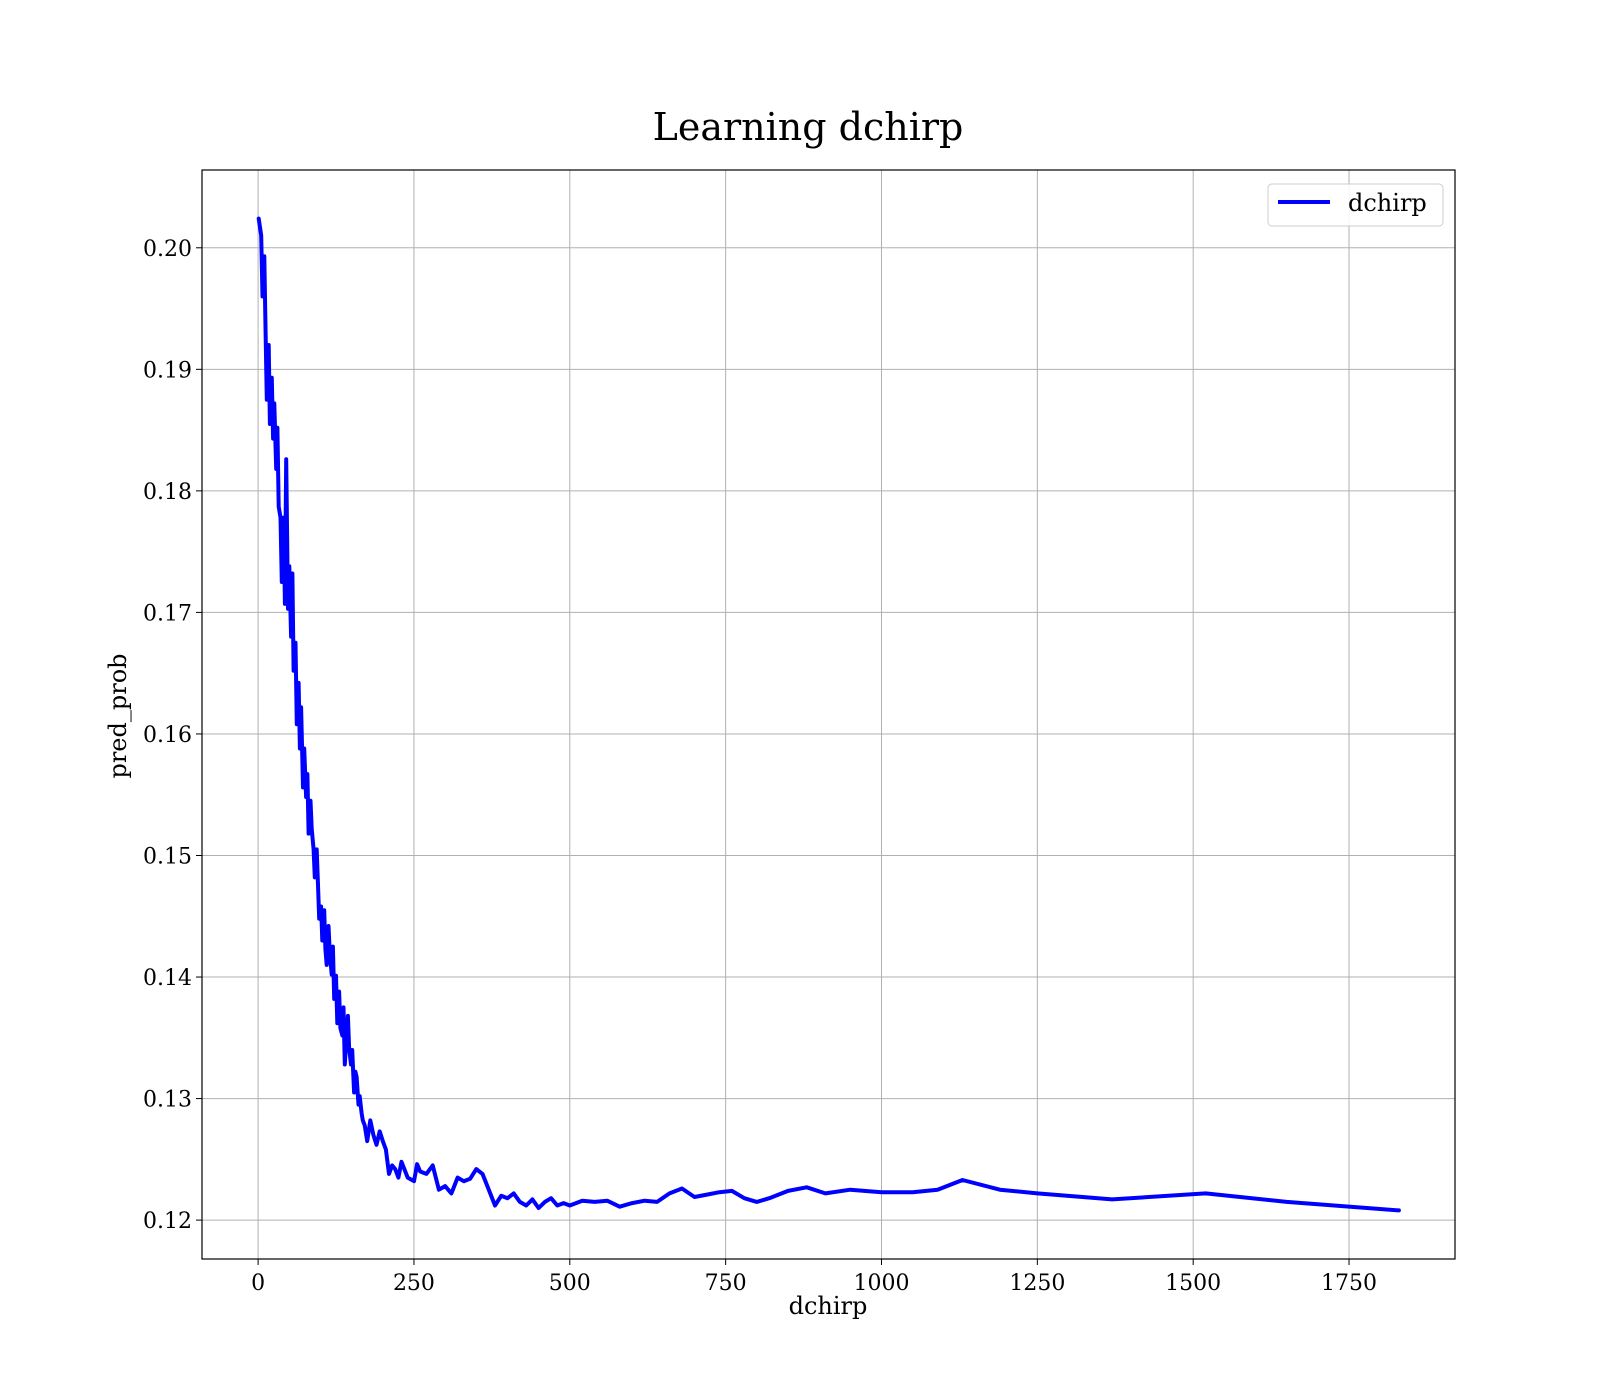 The image size is (1600, 1400). Describe the element at coordinates (258, 1283) in the screenshot. I see `x-tick-label: 0` at that location.